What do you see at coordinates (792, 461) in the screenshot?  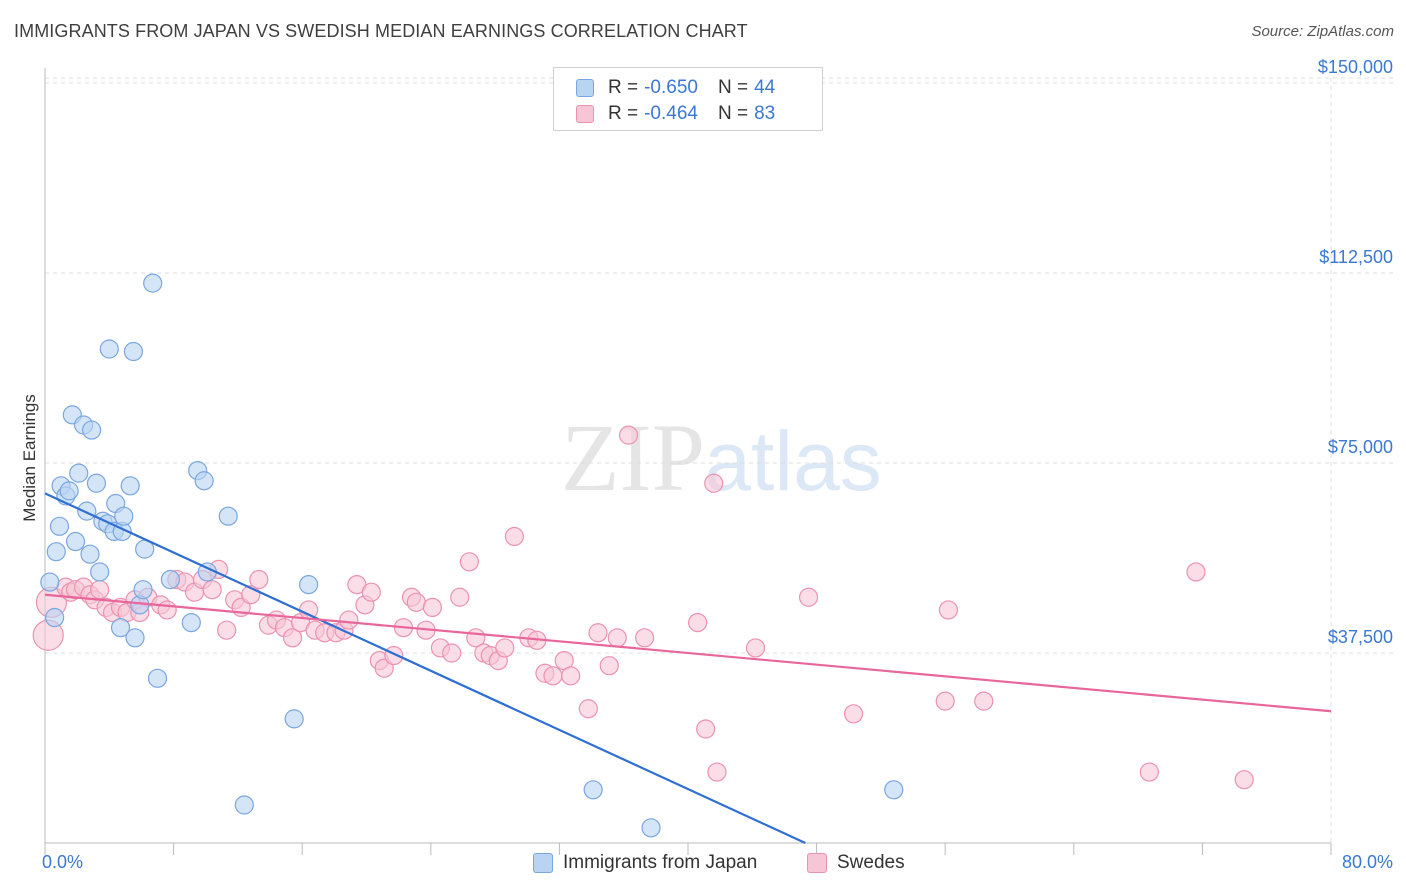 I see `watermark-atlas: atlas` at bounding box center [792, 461].